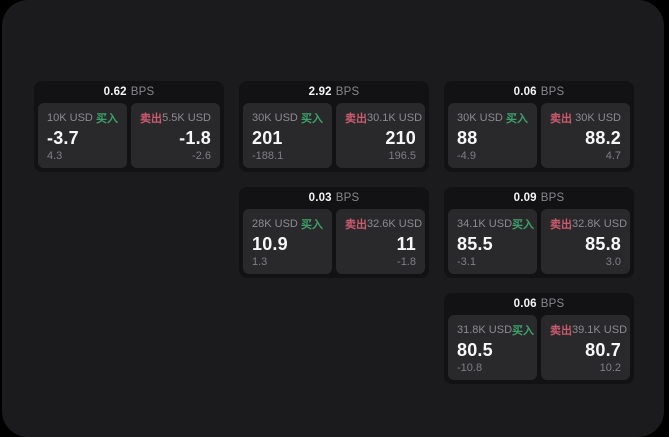 This screenshot has width=669, height=437. What do you see at coordinates (603, 244) in the screenshot?
I see `sell-price: 85.8` at bounding box center [603, 244].